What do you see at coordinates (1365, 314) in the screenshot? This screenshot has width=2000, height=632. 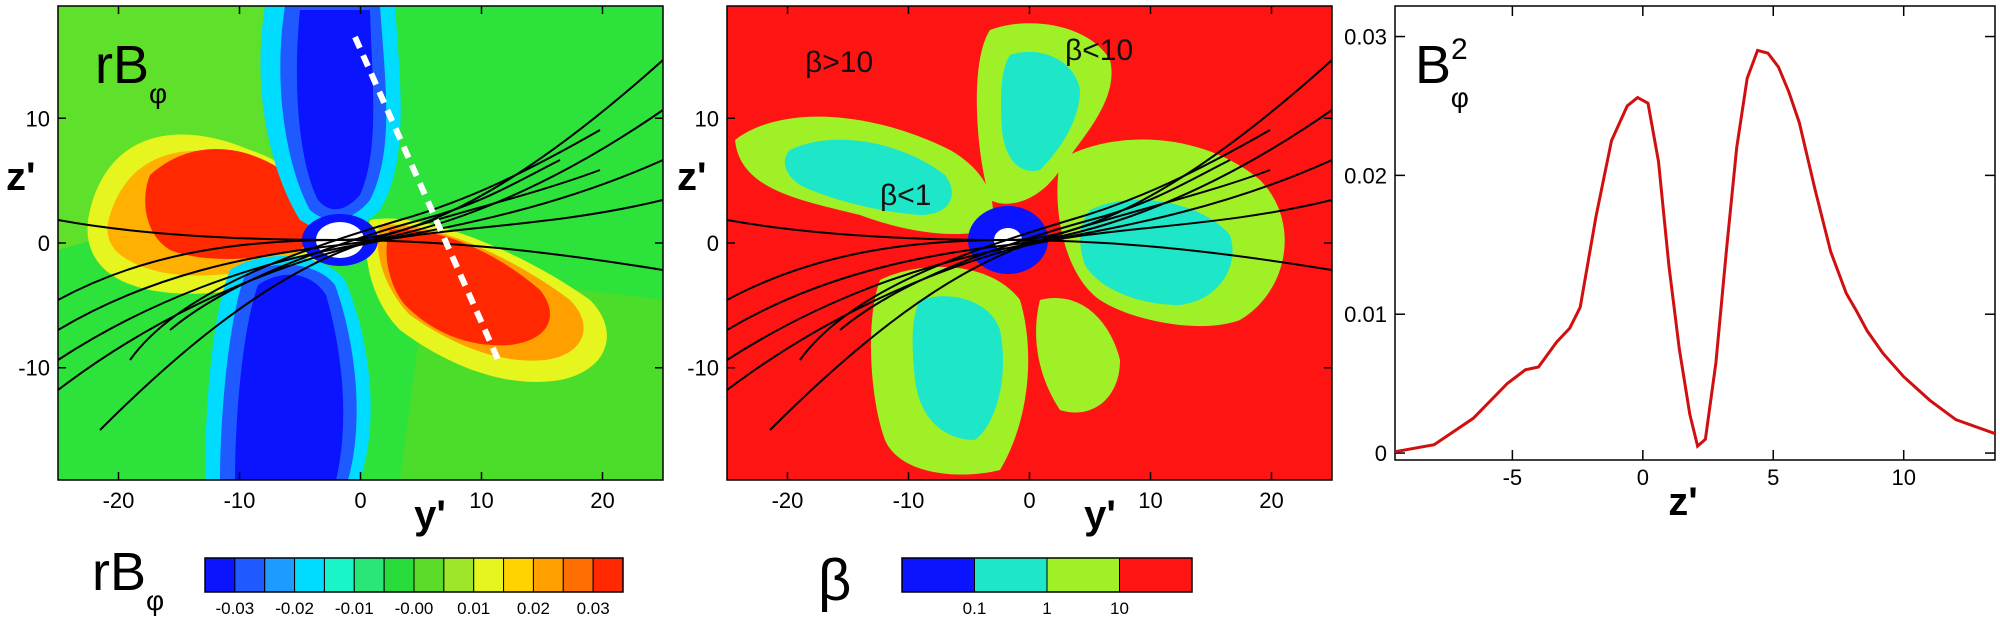 I see `y-tick-label: 0.01` at bounding box center [1365, 314].